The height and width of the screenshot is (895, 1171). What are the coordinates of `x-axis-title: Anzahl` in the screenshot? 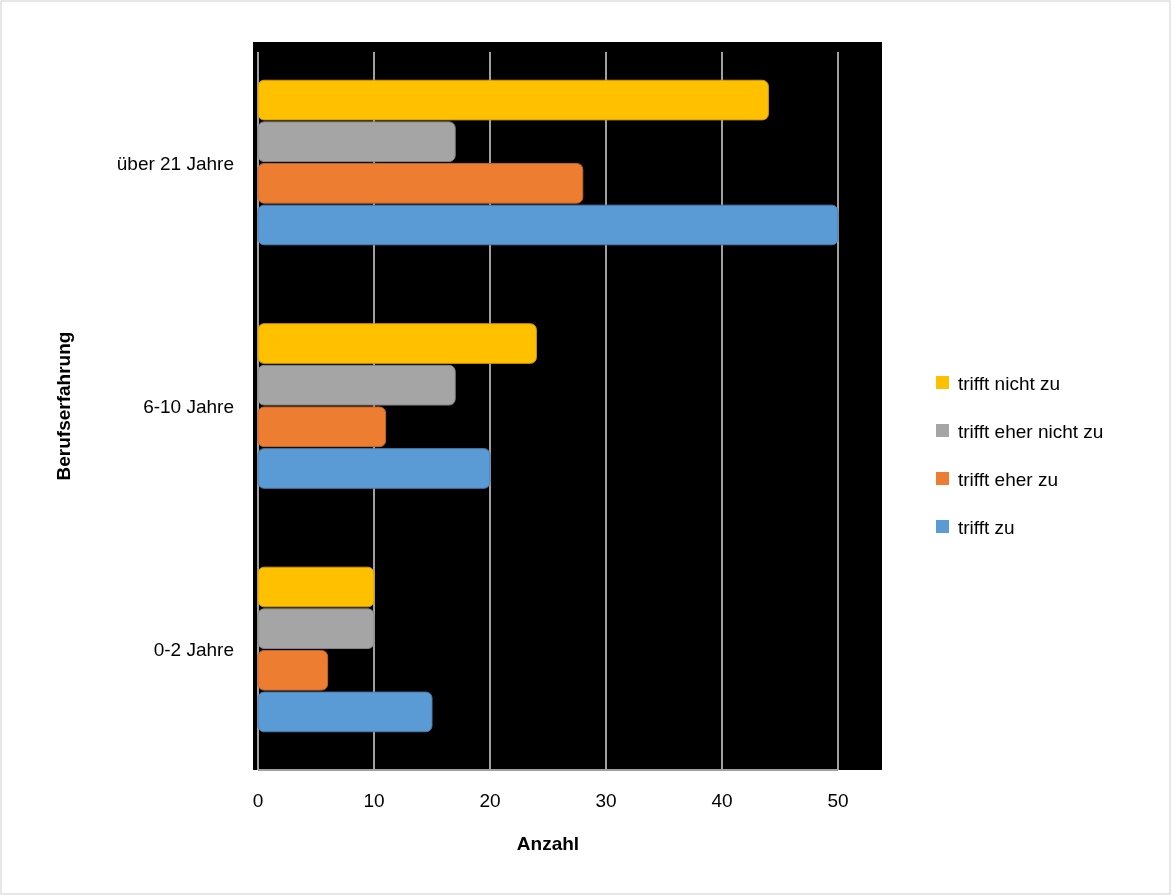 It's located at (548, 843).